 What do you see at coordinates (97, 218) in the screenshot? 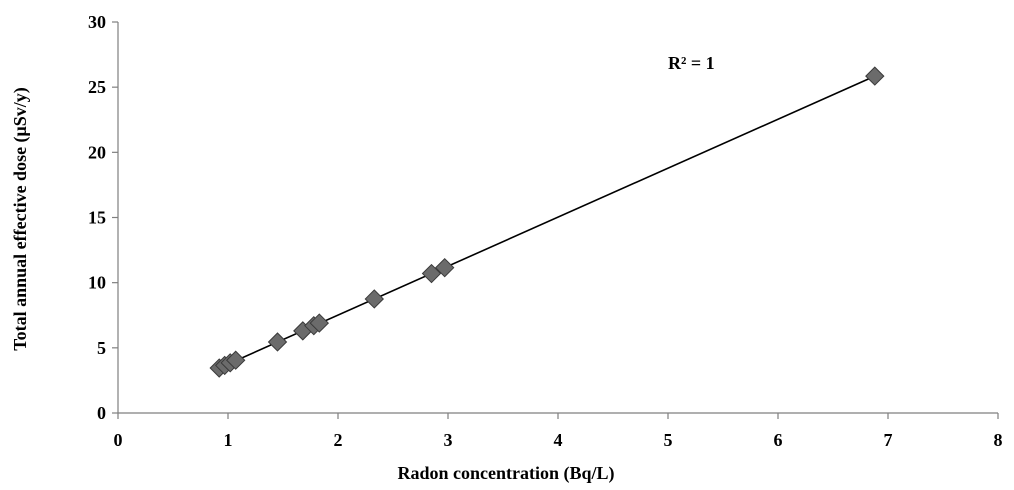
I see `y-tick-label: 15` at bounding box center [97, 218].